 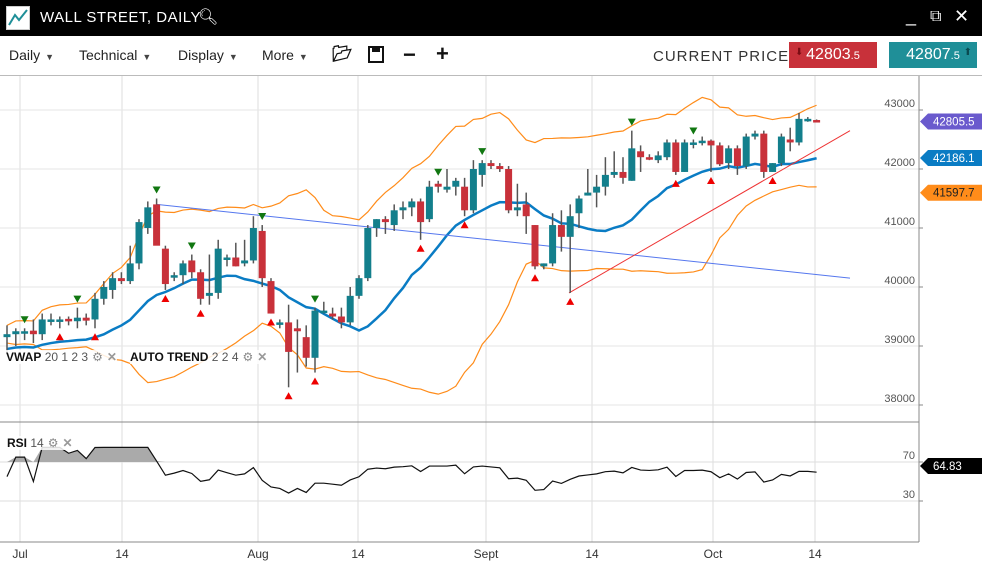 I want to click on zoom-out-icon: −, so click(x=409, y=54).